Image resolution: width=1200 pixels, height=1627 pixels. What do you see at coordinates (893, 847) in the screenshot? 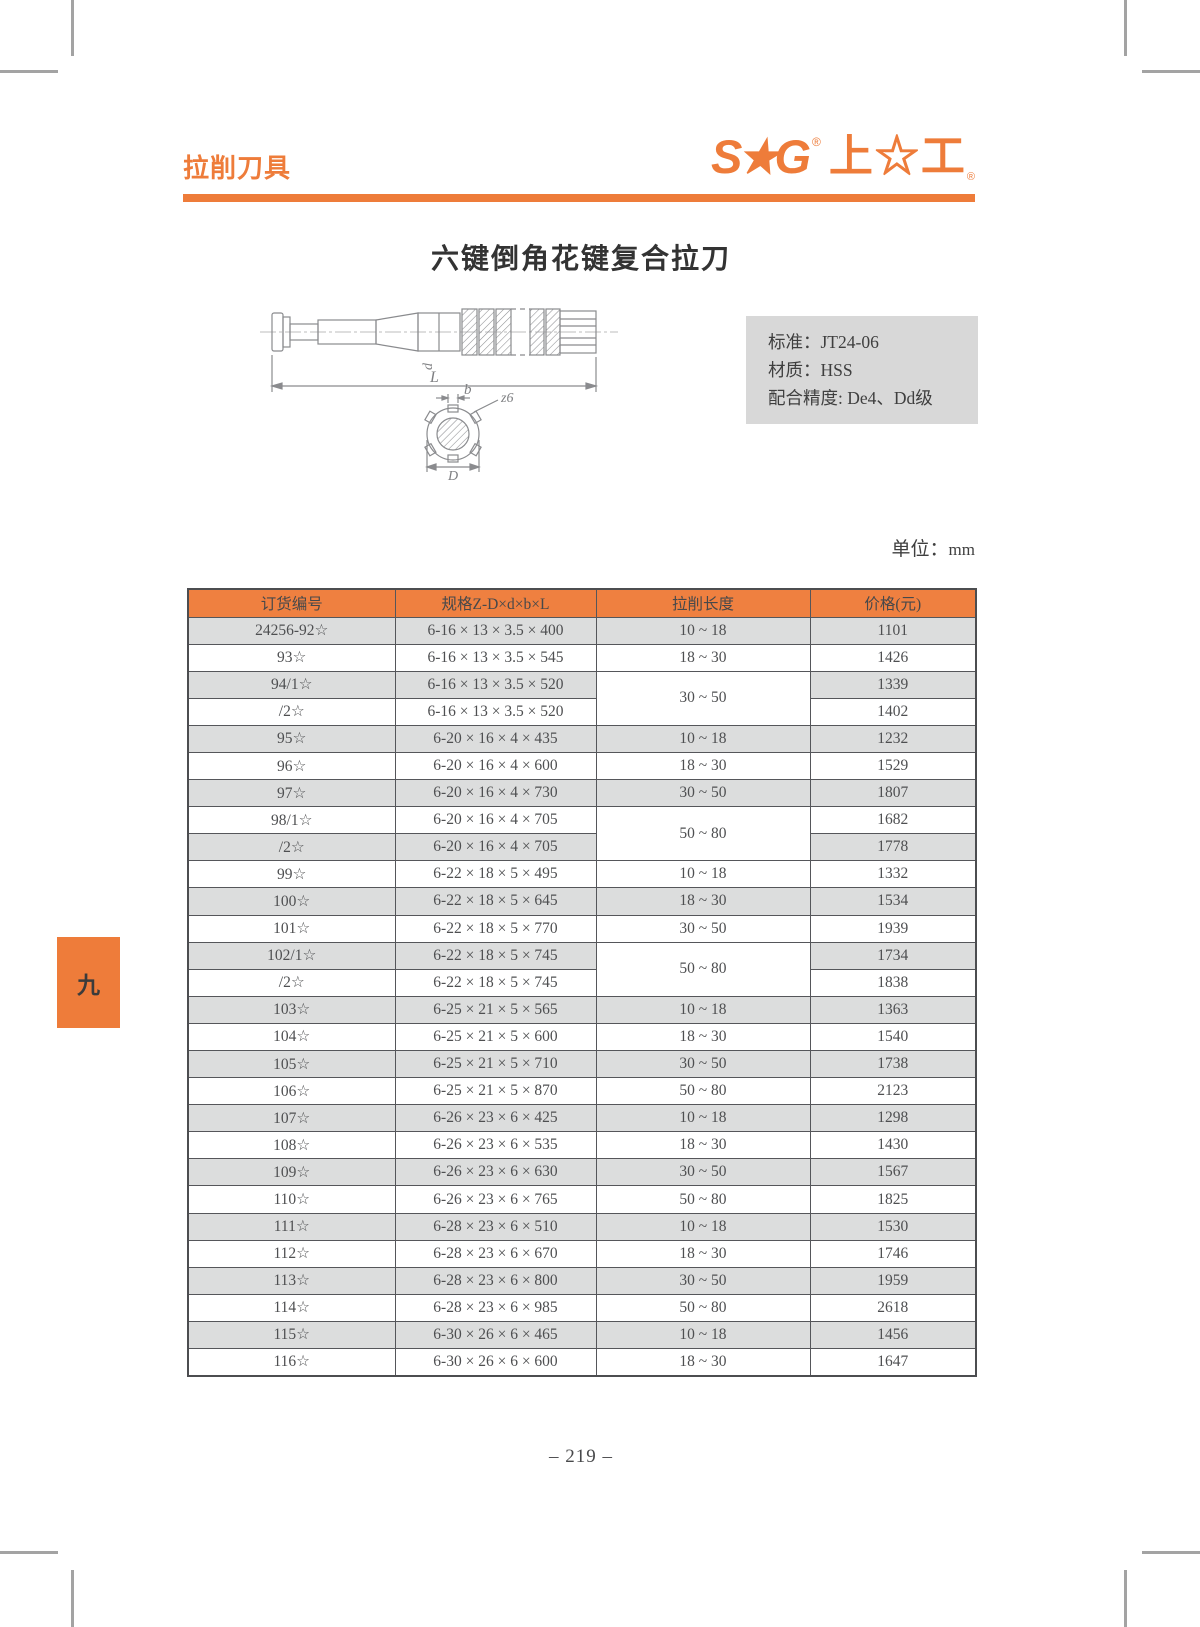
I see `cell-price: 1778` at bounding box center [893, 847].